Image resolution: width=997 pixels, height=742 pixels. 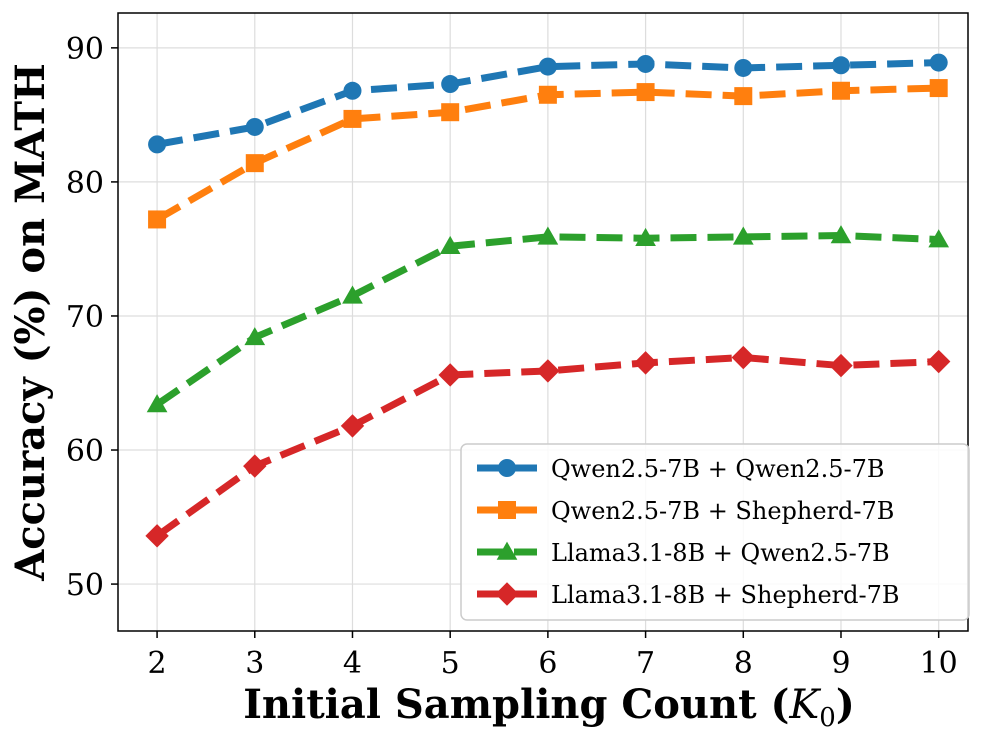 What do you see at coordinates (30, 322) in the screenshot?
I see `y-axis-title: Accuracy (%) on MATH` at bounding box center [30, 322].